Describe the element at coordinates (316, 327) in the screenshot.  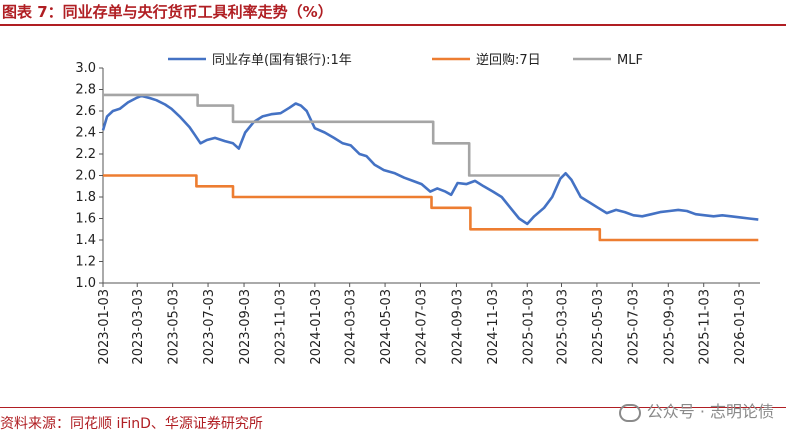
I see `x-tick-label: 2024-01-03` at that location.